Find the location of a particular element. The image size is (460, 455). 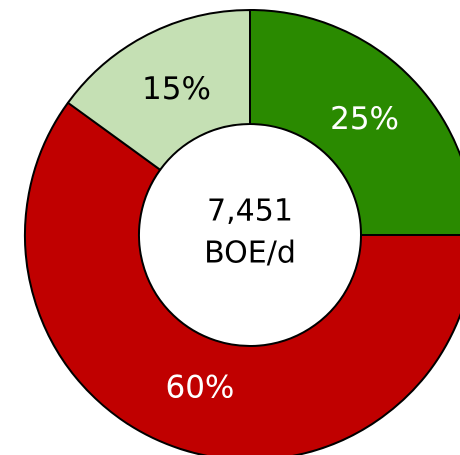

slice-label: 15% is located at coordinates (176, 89).